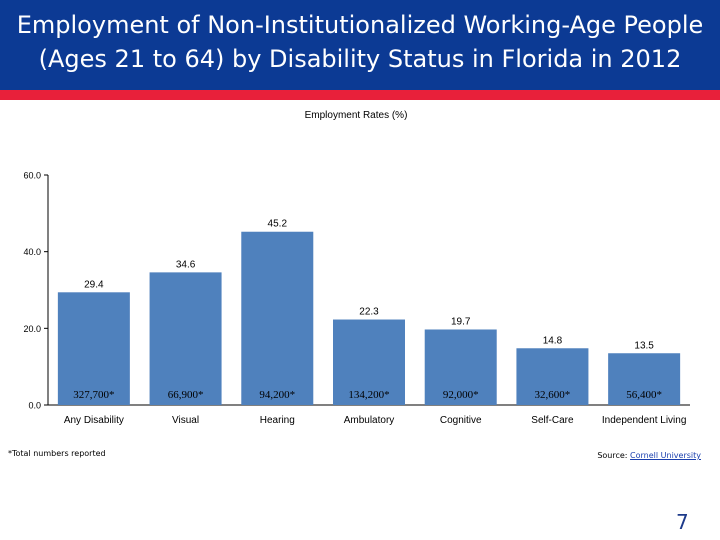 This screenshot has width=720, height=540. What do you see at coordinates (461, 321) in the screenshot?
I see `bar-value-label: 19.7` at bounding box center [461, 321].